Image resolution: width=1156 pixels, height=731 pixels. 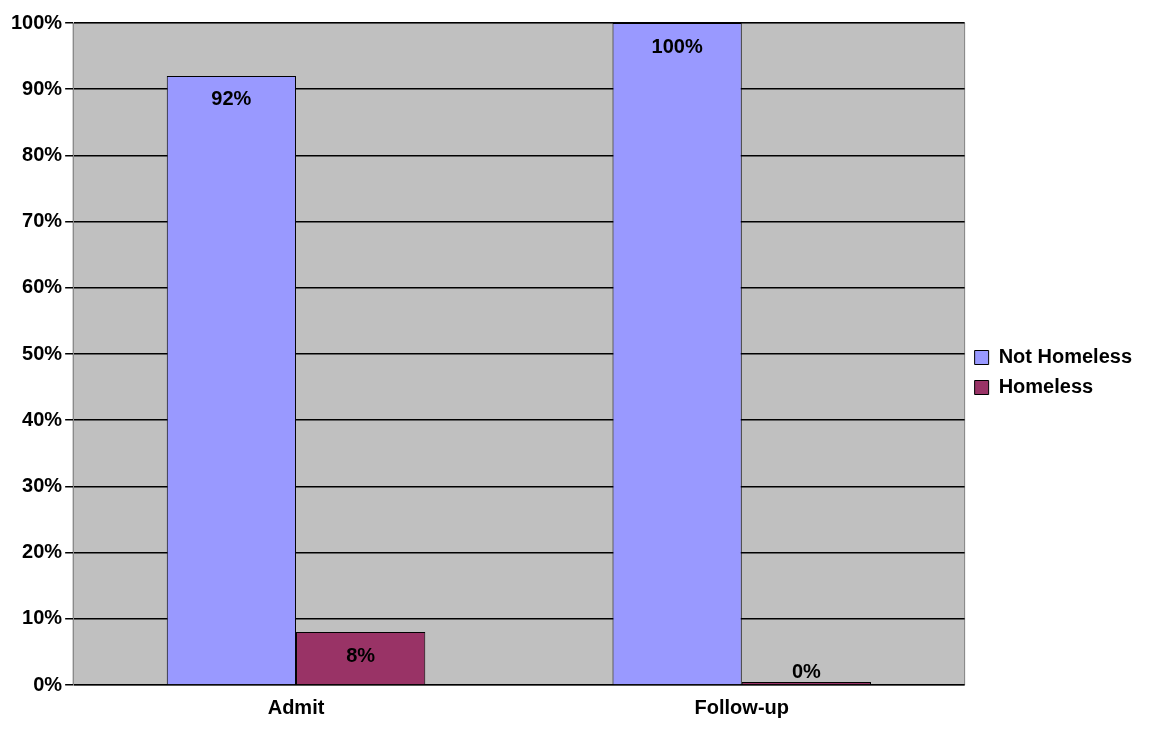 I want to click on legend-label: Homeless, so click(x=1046, y=386).